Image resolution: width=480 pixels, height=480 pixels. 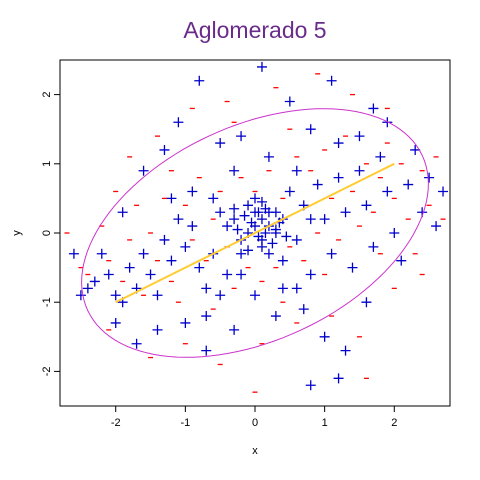 I want to click on x-tick-label: 1, so click(x=325, y=423).